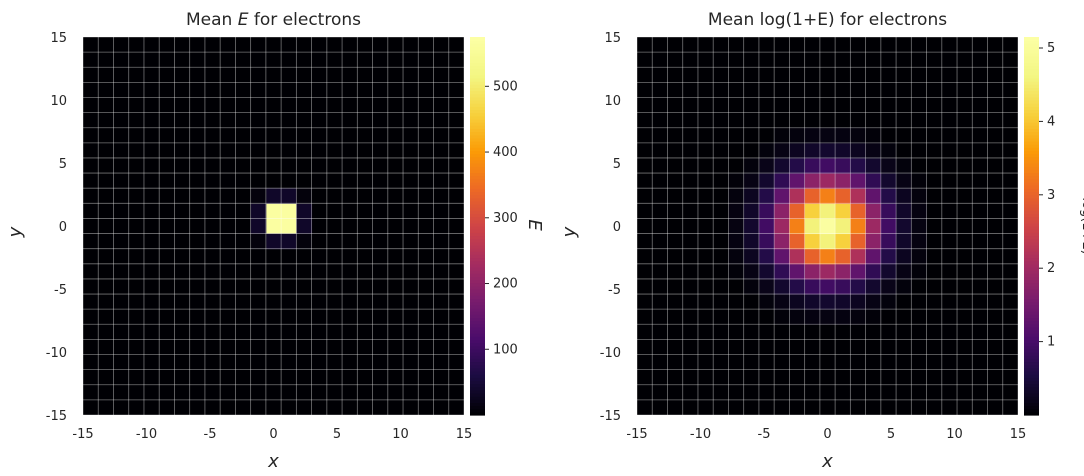 This screenshot has width=1084, height=476. Describe the element at coordinates (58, 38) in the screenshot. I see `y-tick-label: 15` at that location.